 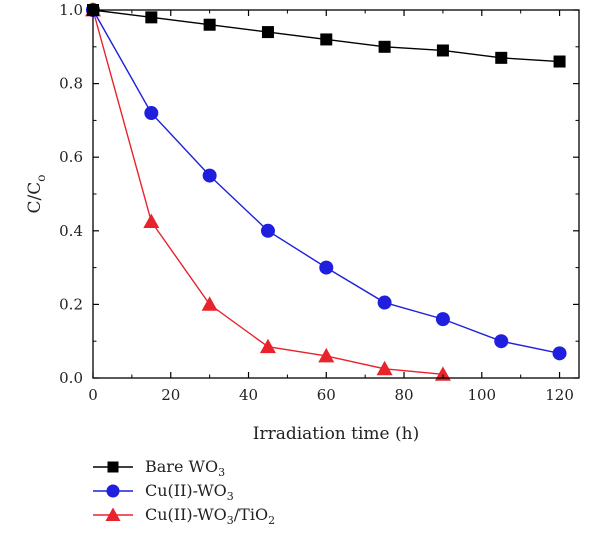 What do you see at coordinates (71, 304) in the screenshot?
I see `y-tick-label: 0.2` at bounding box center [71, 304].